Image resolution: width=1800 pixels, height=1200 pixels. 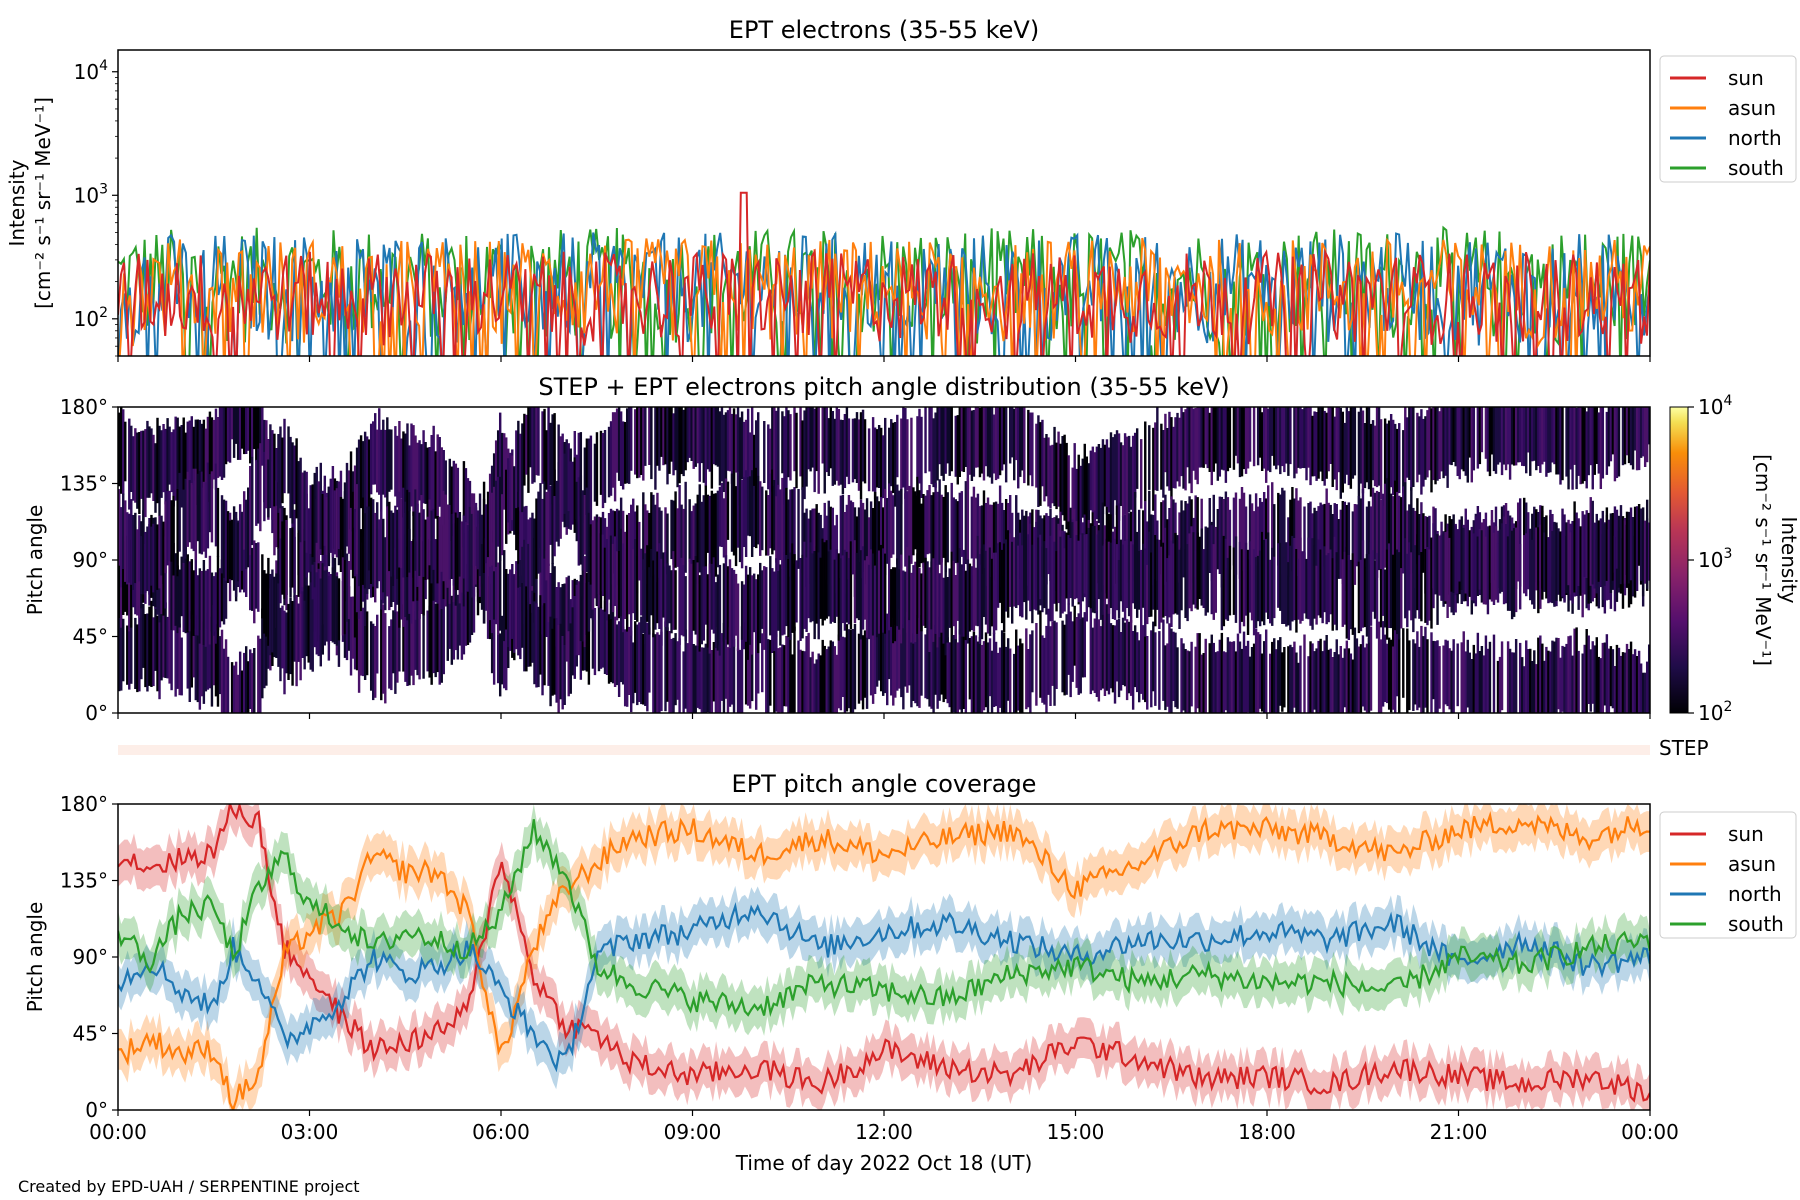 What do you see at coordinates (84, 484) in the screenshot?
I see `y-tick-label: 135°` at bounding box center [84, 484].